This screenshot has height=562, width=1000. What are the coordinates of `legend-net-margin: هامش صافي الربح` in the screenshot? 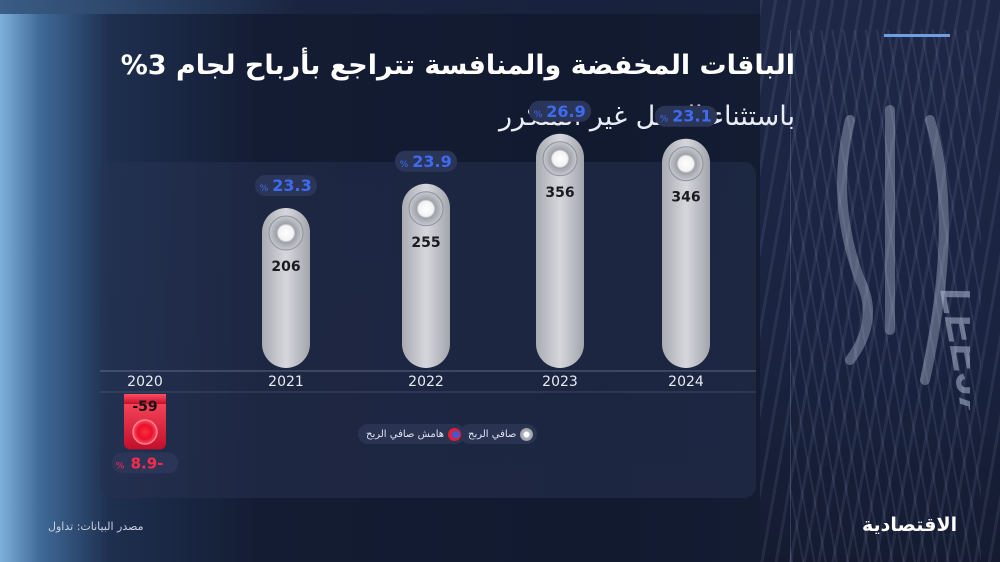 It's located at (412, 434).